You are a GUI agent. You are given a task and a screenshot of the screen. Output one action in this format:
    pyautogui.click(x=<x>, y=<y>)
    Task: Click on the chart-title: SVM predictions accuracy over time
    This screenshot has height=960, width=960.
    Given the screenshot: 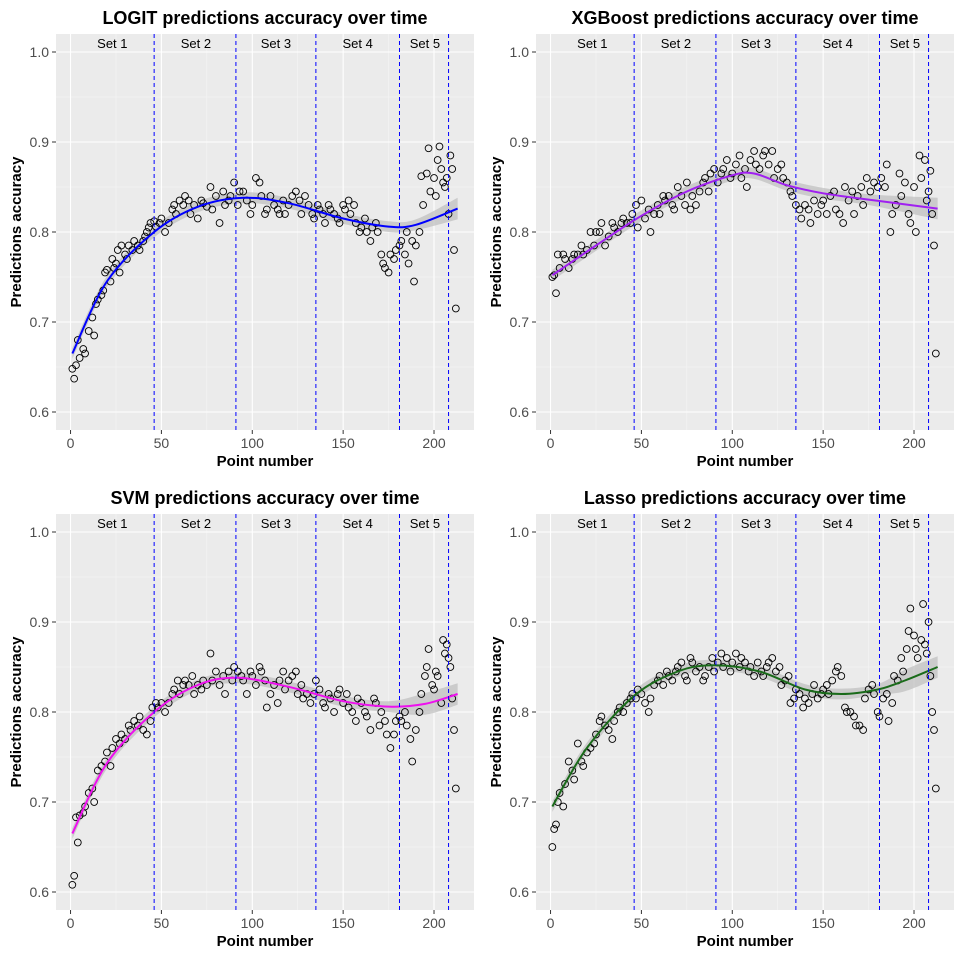 What is the action you would take?
    pyautogui.click(x=264, y=498)
    